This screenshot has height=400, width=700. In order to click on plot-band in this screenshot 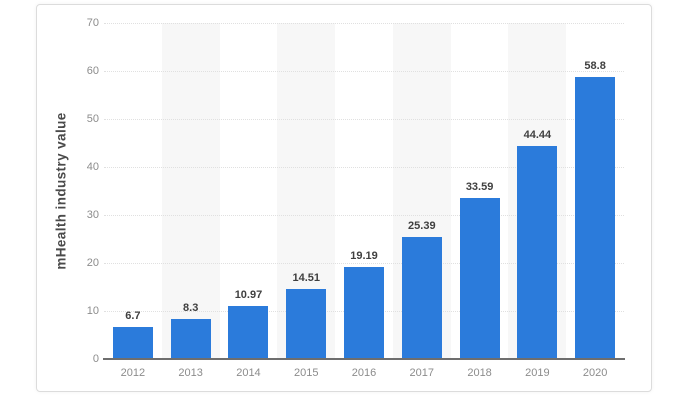, I will do `click(190, 191)`.